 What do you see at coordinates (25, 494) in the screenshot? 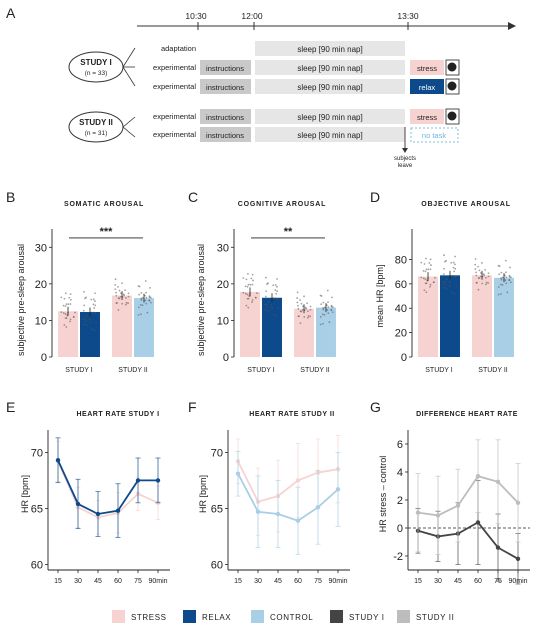
I see `y-axis-label: HR [bpm]` at bounding box center [25, 494].